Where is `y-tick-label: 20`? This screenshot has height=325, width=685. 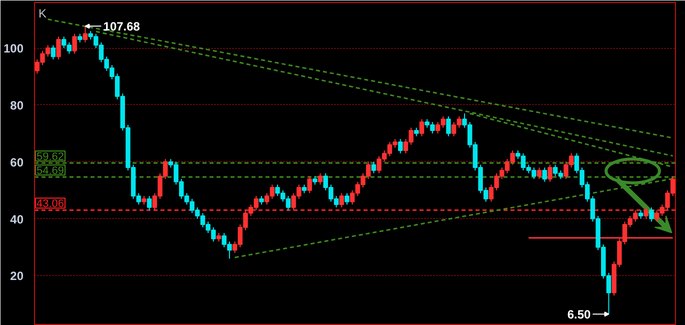 y-tick-label: 20 is located at coordinates (17, 276).